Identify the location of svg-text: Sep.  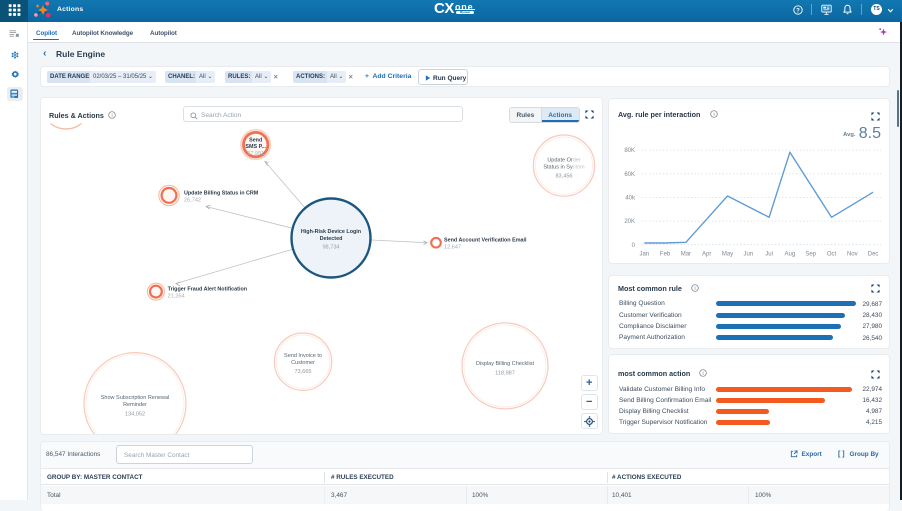
(810, 255).